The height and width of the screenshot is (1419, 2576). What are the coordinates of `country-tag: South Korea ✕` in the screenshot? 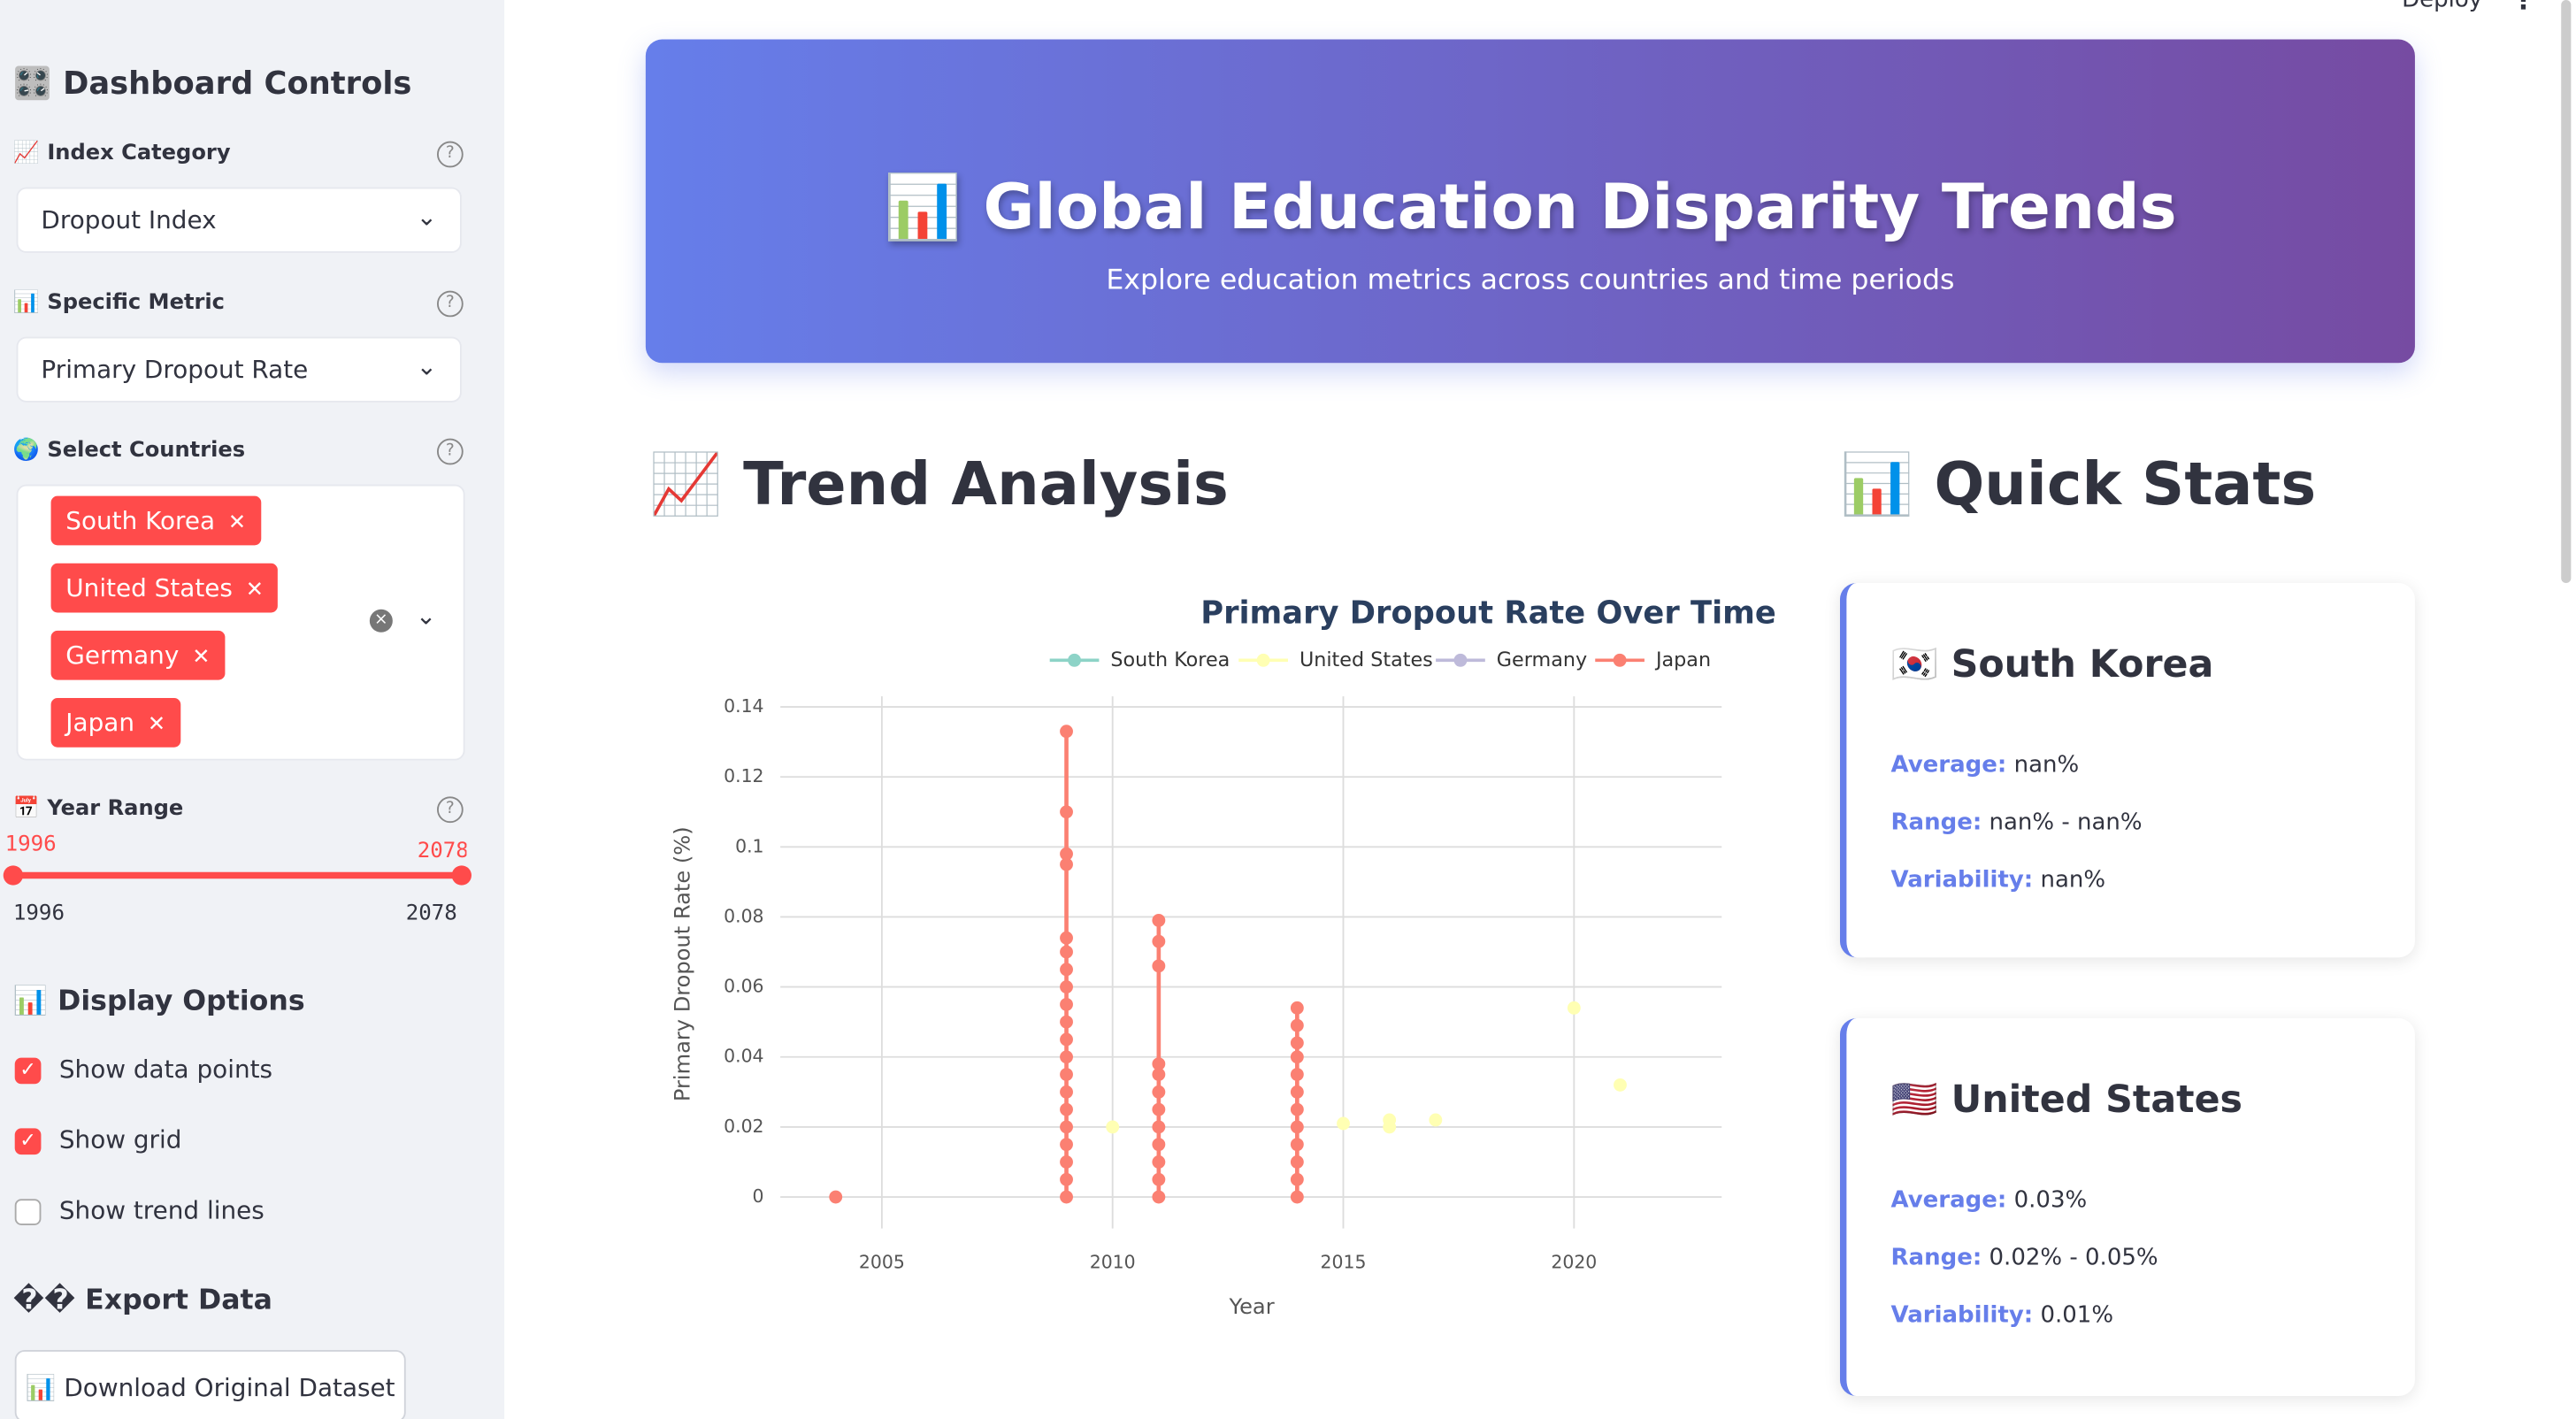 It's located at (155, 520).